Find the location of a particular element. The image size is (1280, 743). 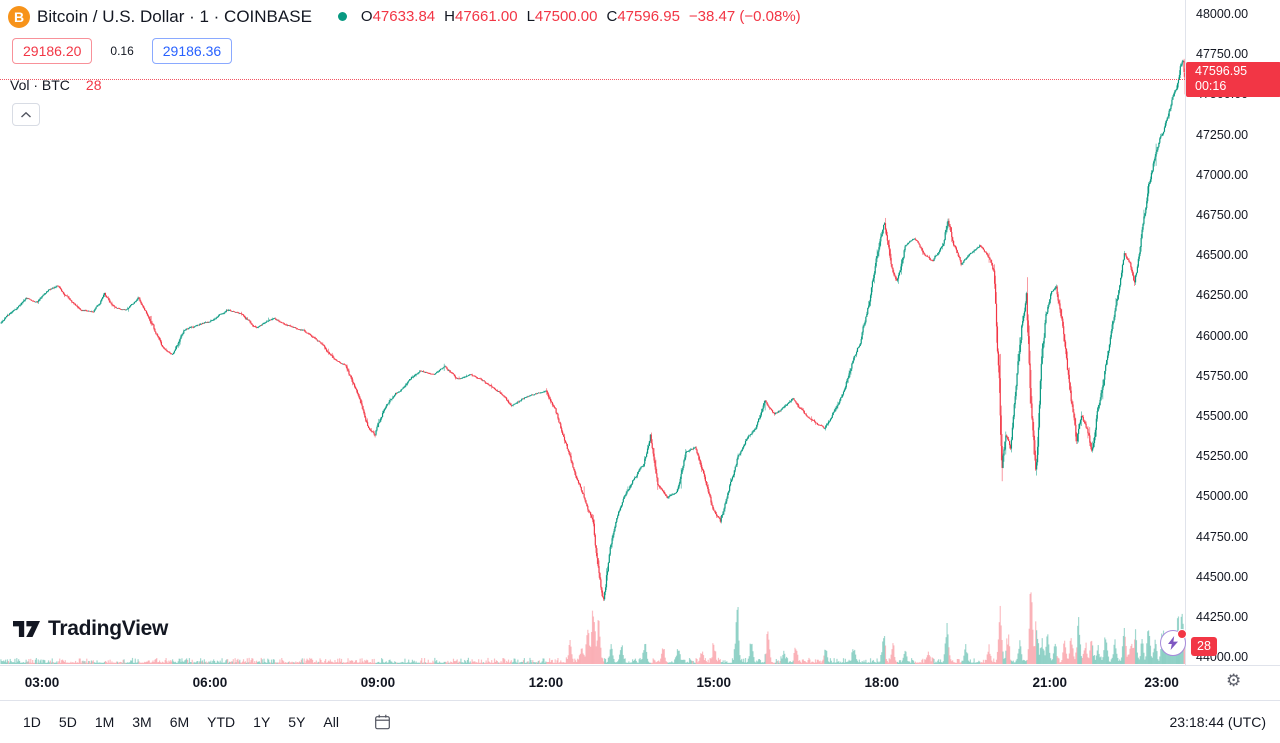

range-button-6m: 6M is located at coordinates (179, 722).